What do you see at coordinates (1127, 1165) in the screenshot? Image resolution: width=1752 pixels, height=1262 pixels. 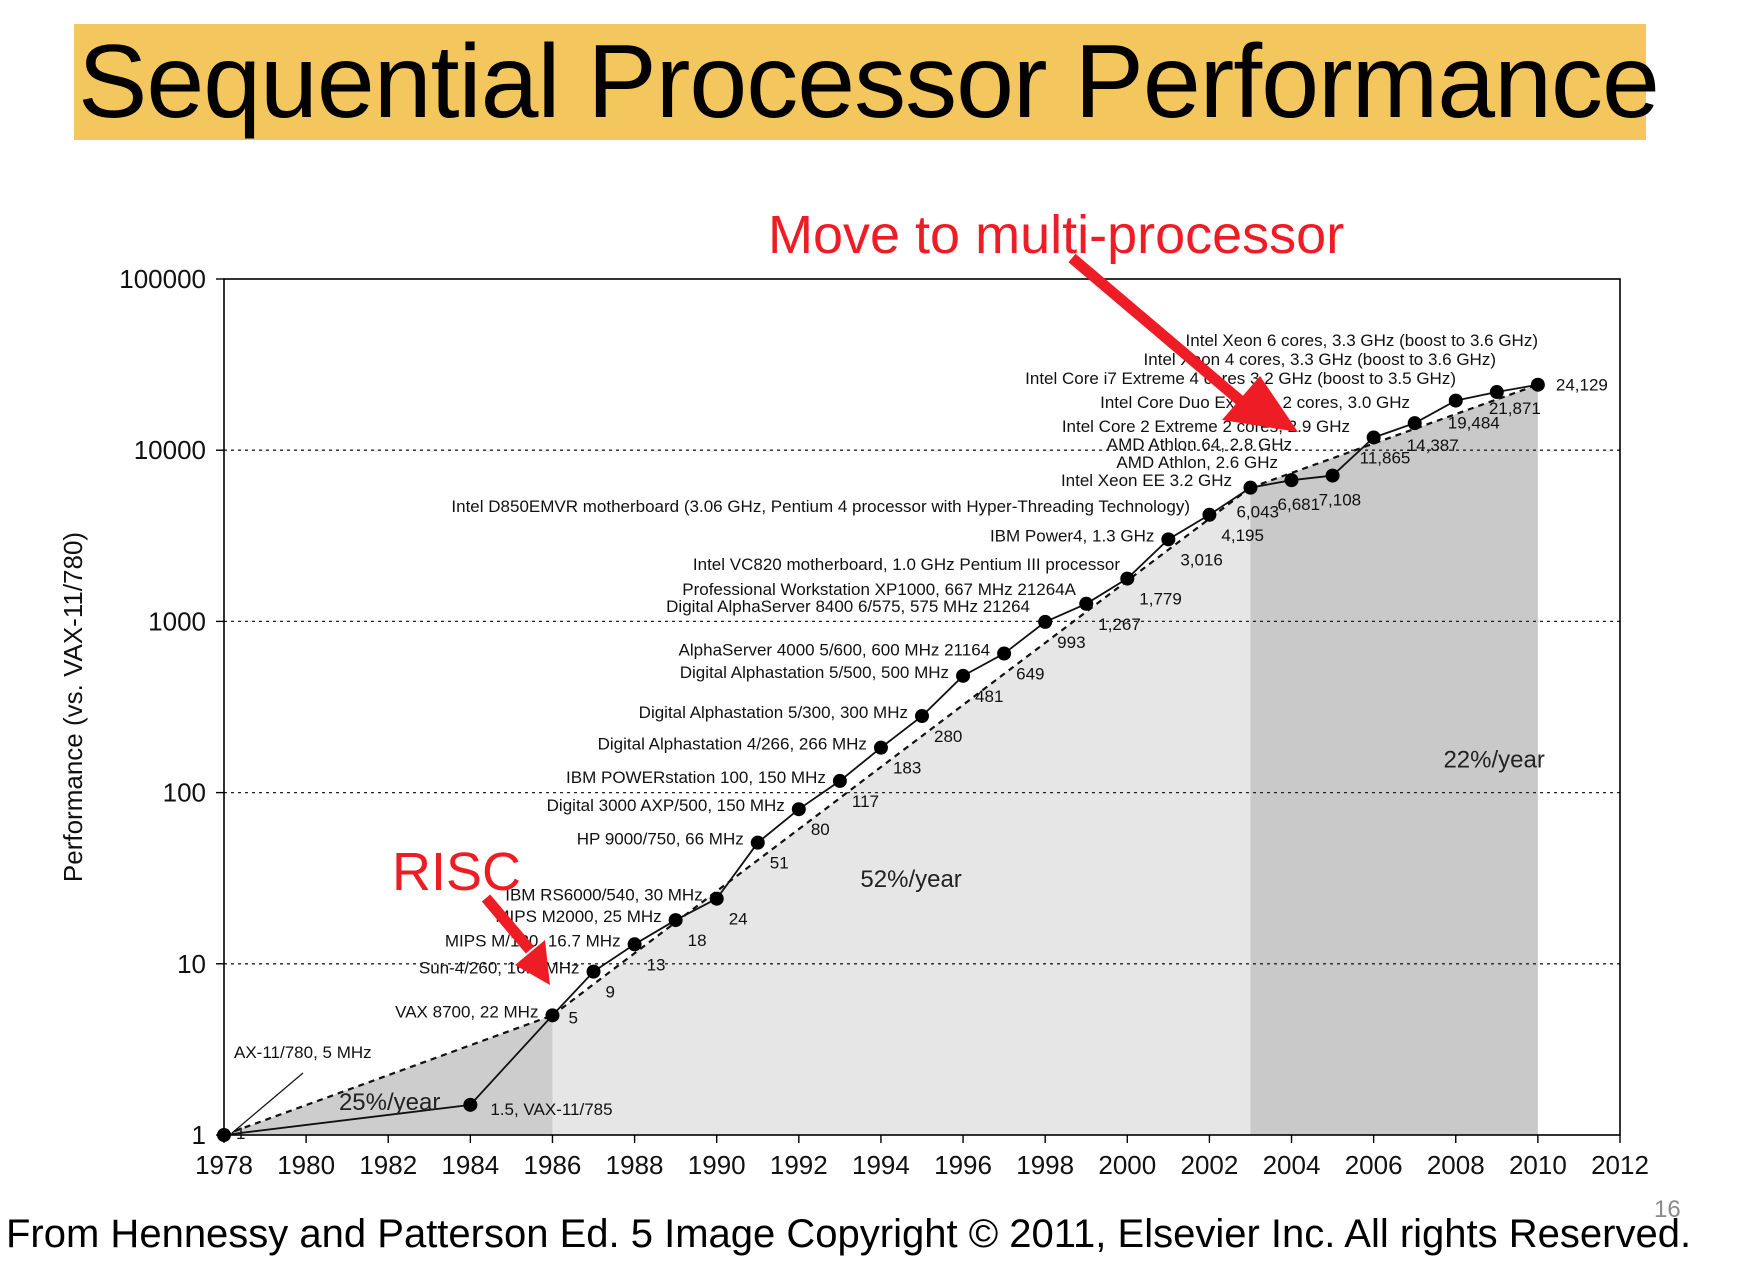 I see `x-tick-label: 2000` at bounding box center [1127, 1165].